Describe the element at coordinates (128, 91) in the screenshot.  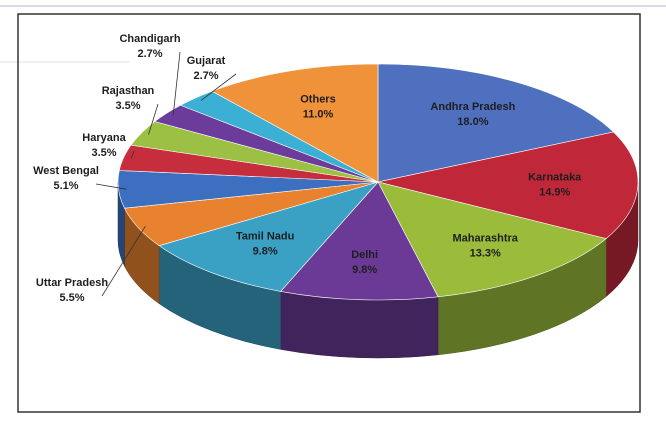
I see `slice-label: Rajasthan` at that location.